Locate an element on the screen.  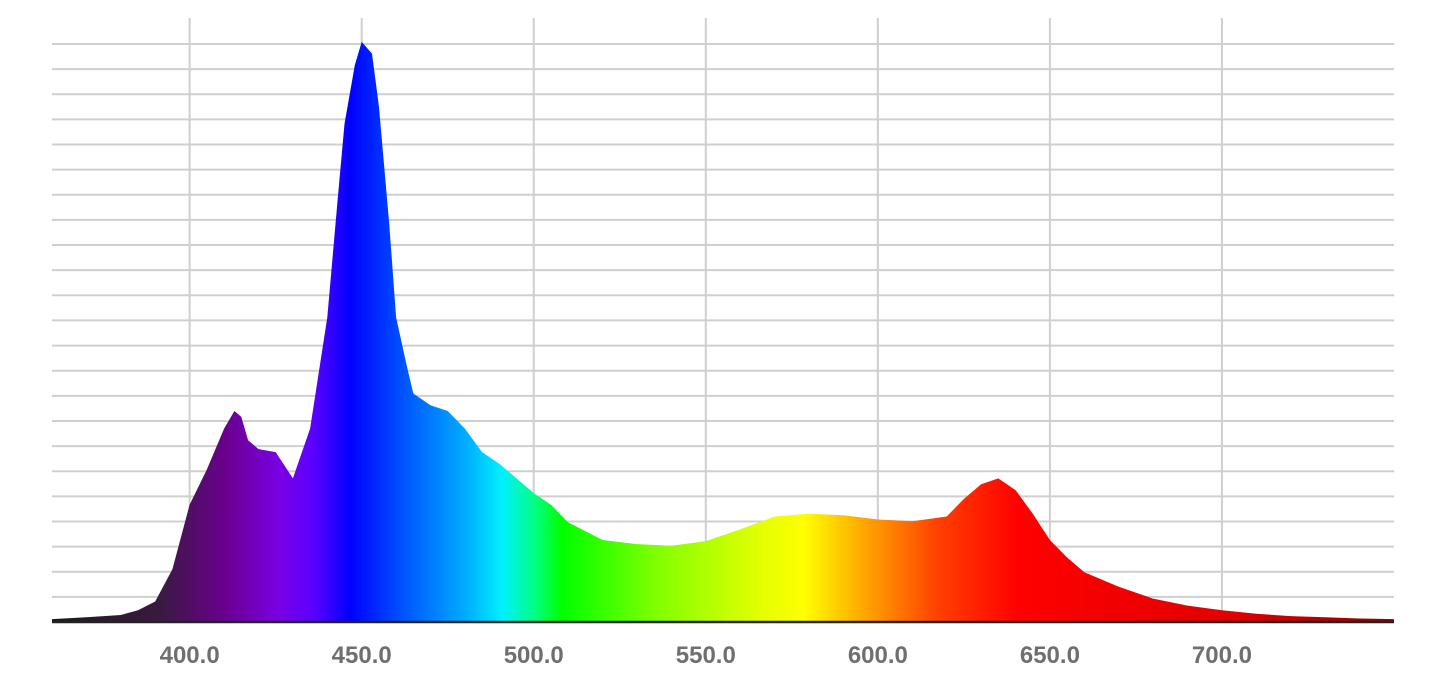
x-tick-label: 500.0 is located at coordinates (534, 655).